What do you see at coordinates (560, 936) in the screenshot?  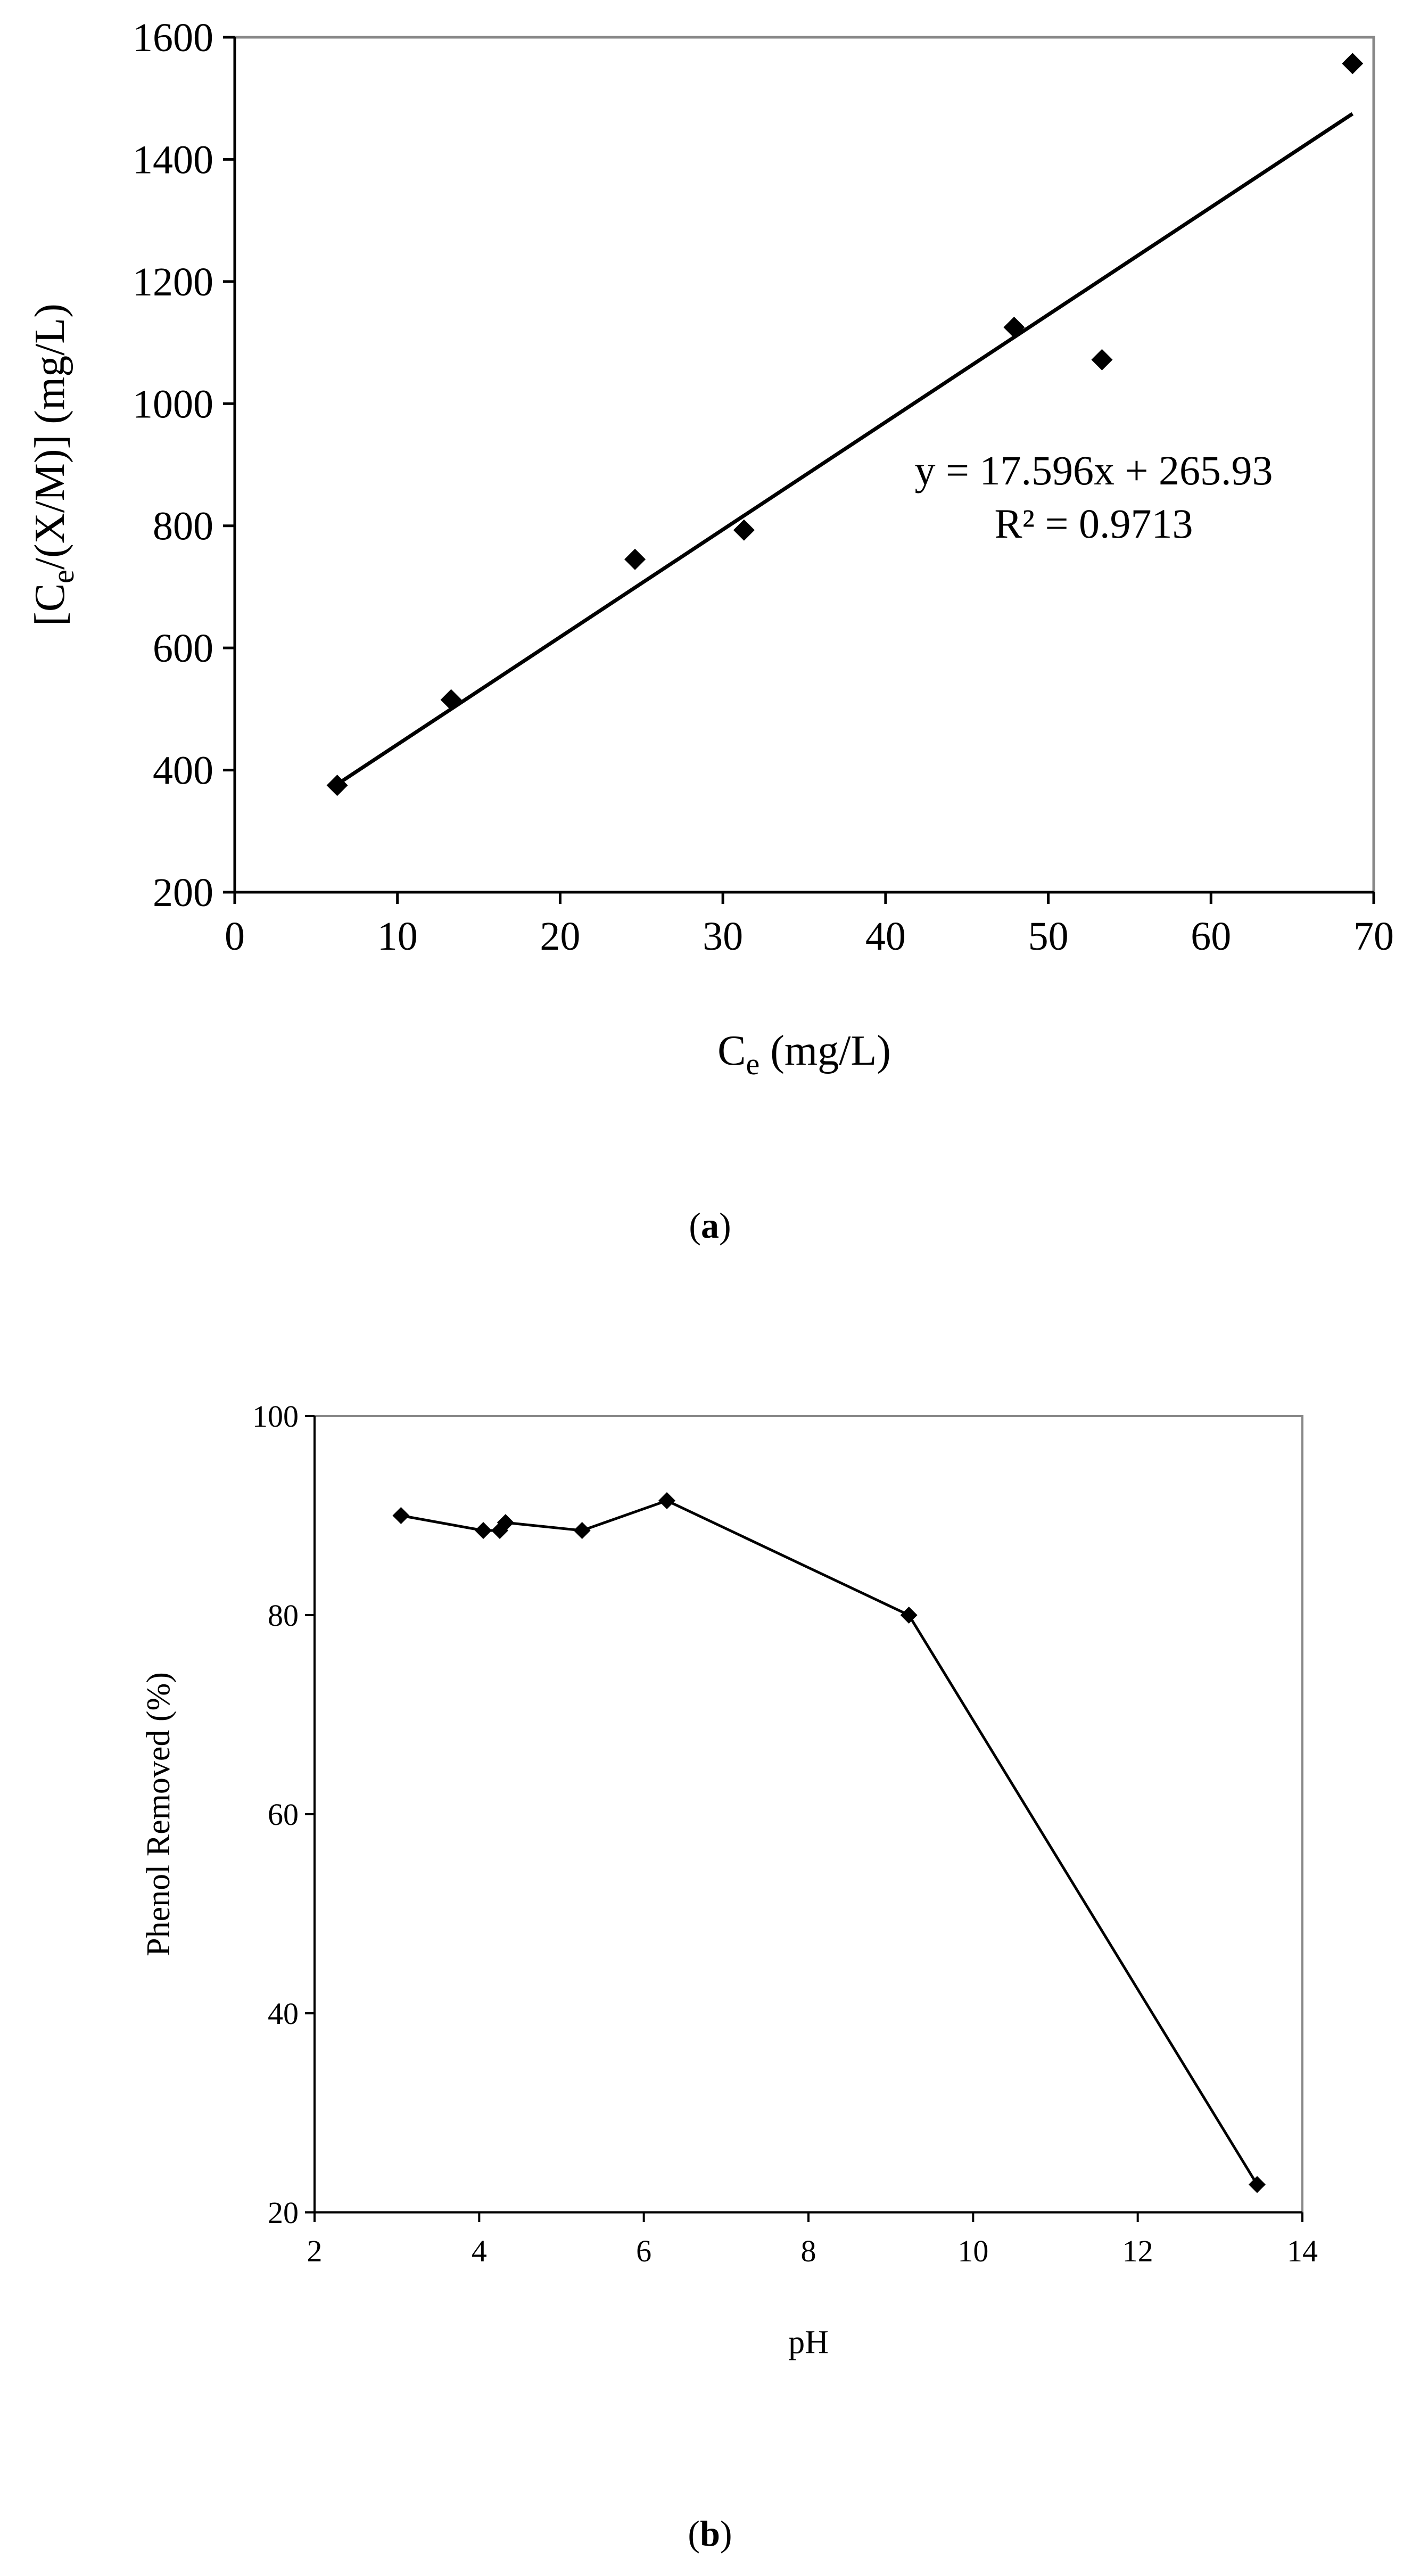 I see `panel-a-x-tick-label: 20` at bounding box center [560, 936].